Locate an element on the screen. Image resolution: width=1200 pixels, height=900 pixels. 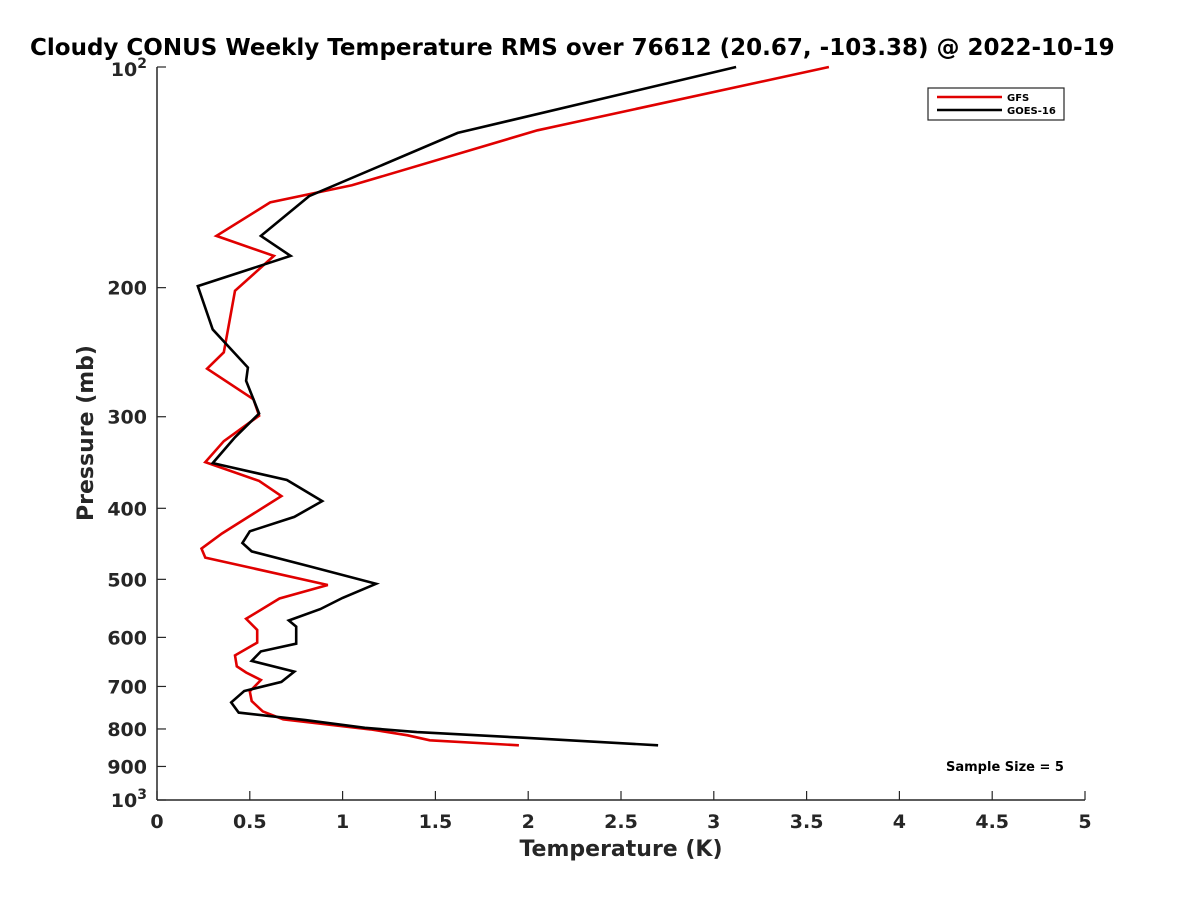
legend-label-goes-16: GOES-16 is located at coordinates (1031, 111).